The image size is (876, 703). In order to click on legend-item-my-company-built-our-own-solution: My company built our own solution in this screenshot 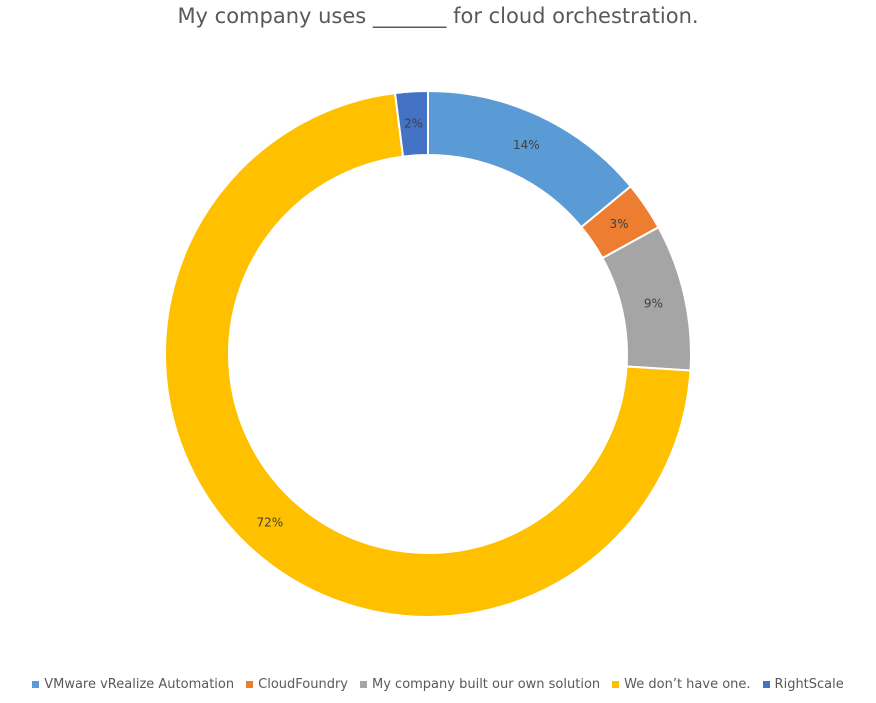, I will do `click(480, 684)`.